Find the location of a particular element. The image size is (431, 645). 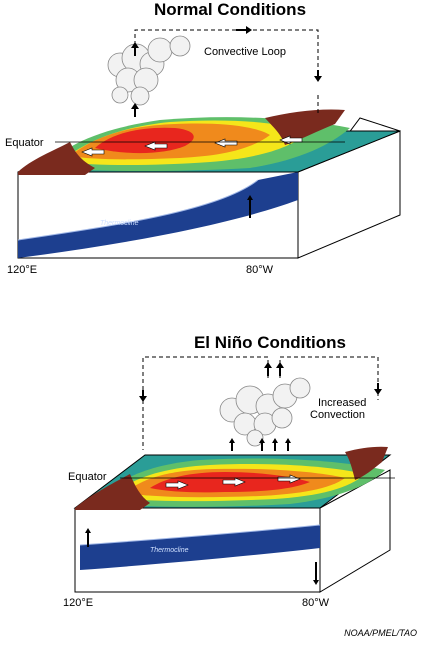

convection-cloud is located at coordinates (265, 412).